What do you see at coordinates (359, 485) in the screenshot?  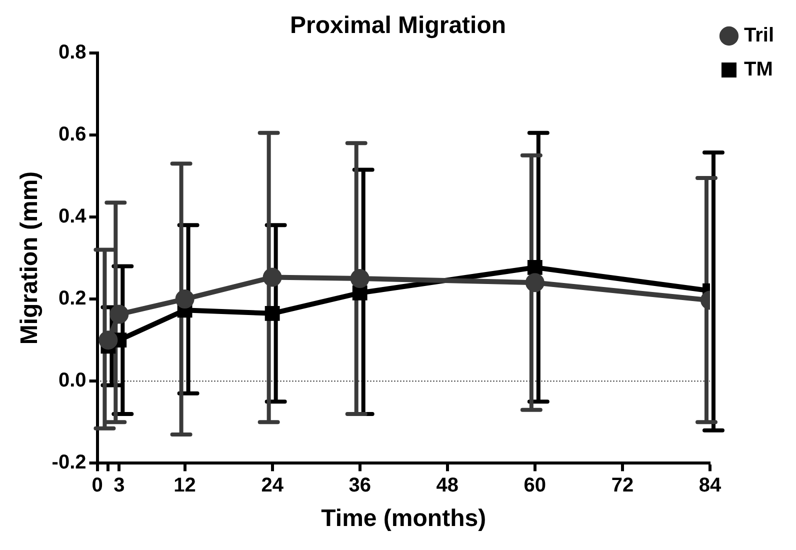 I see `x-tick-label: 36` at bounding box center [359, 485].